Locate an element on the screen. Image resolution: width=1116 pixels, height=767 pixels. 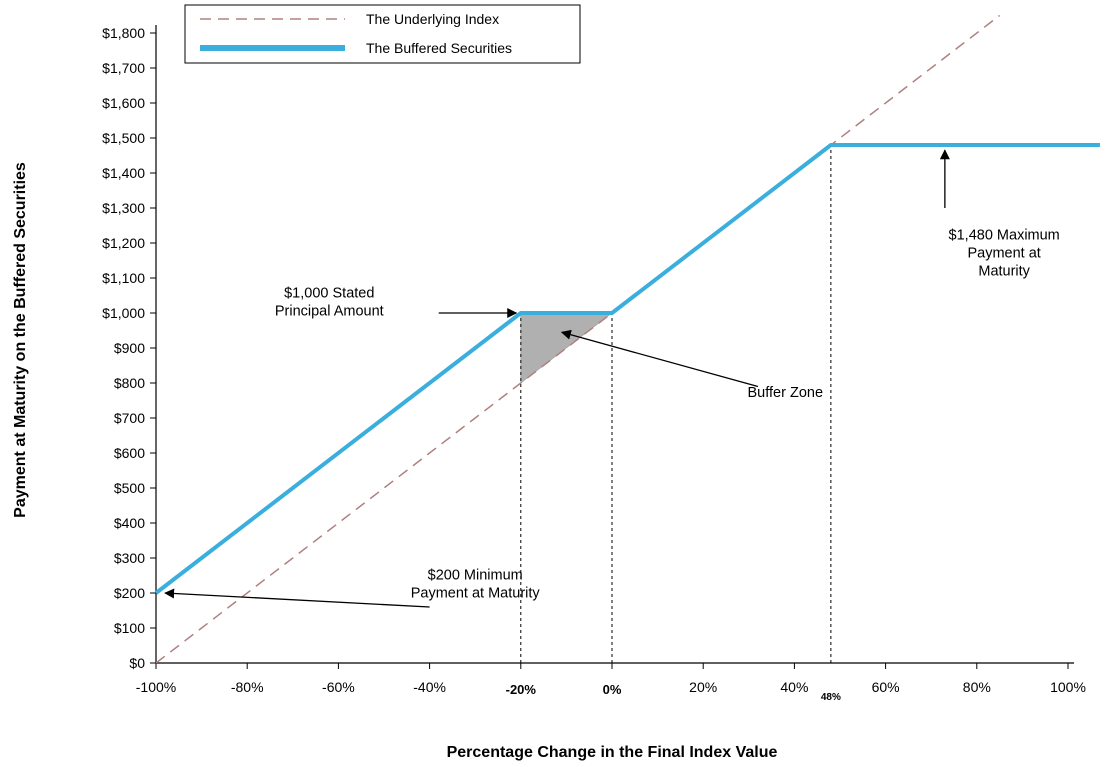
annotation-text: $200 Minimum is located at coordinates (475, 576).